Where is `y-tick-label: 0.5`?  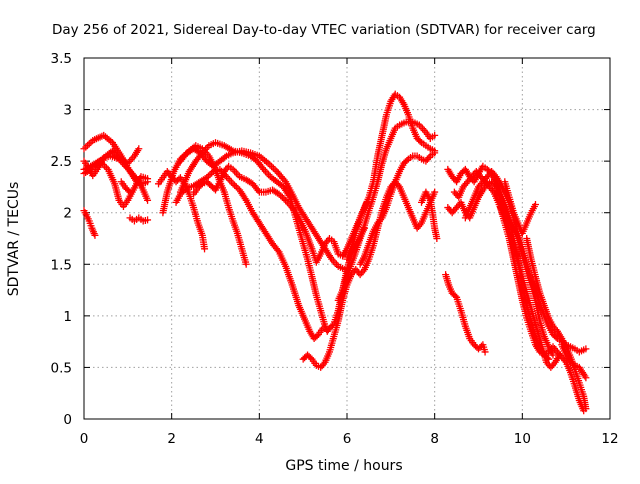 y-tick-label: 0.5 is located at coordinates (61, 368).